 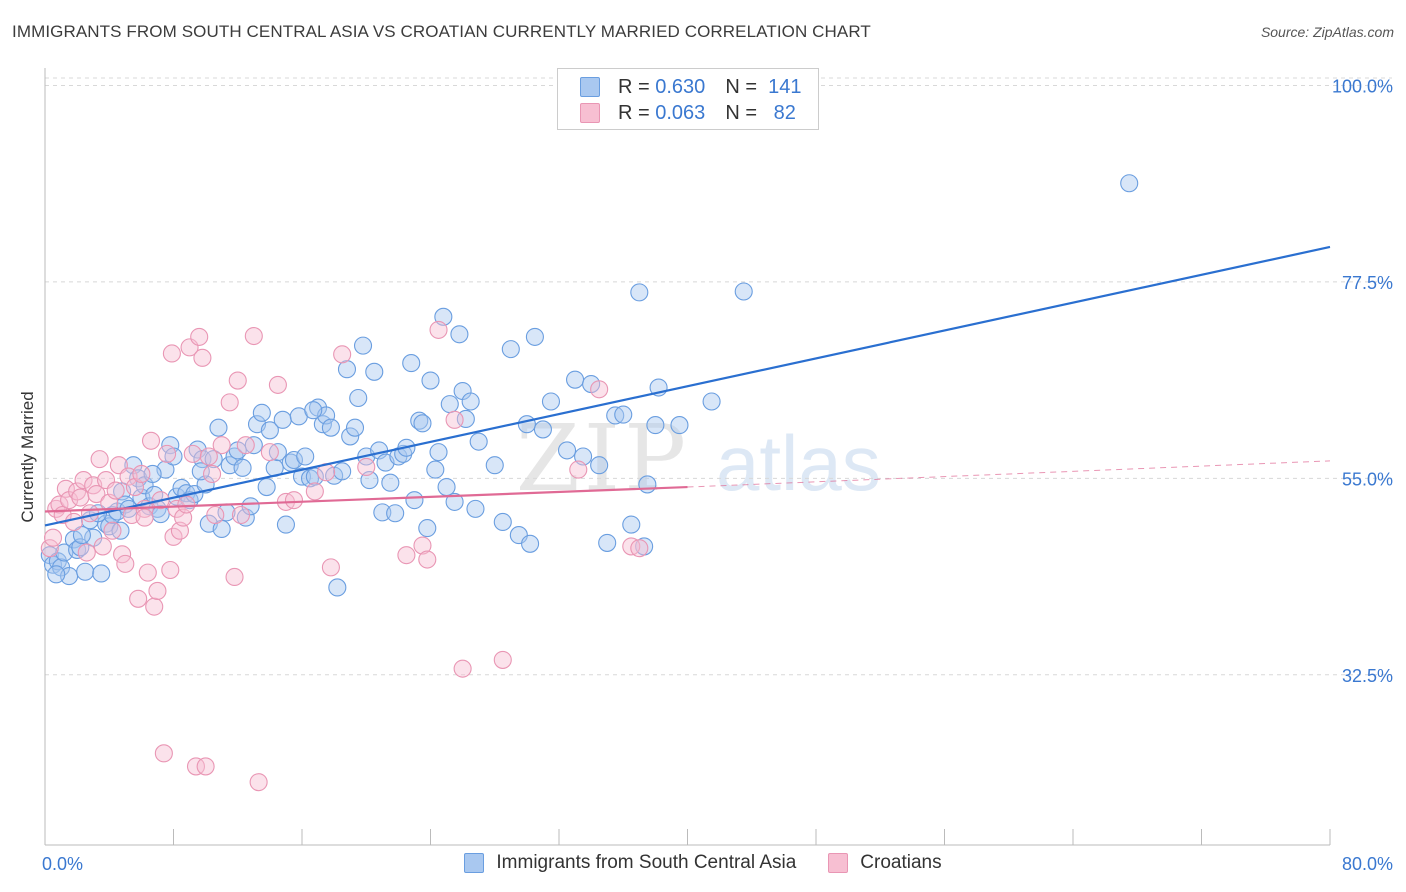 I want to click on legend-n-value: 141, so click(x=785, y=86).